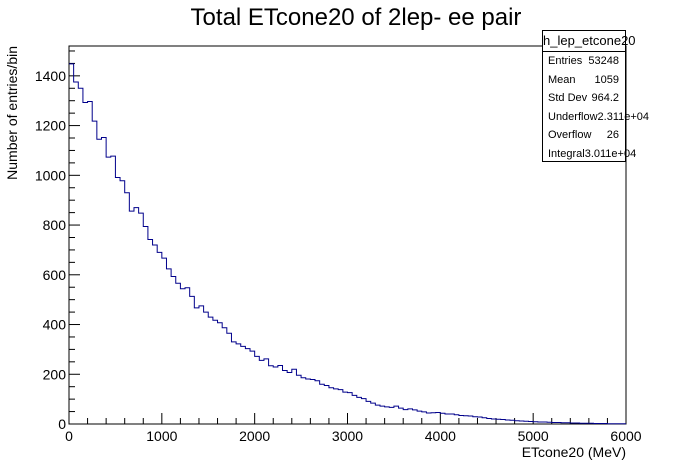 The height and width of the screenshot is (472, 696). I want to click on y-tick-label: 600, so click(55, 275).